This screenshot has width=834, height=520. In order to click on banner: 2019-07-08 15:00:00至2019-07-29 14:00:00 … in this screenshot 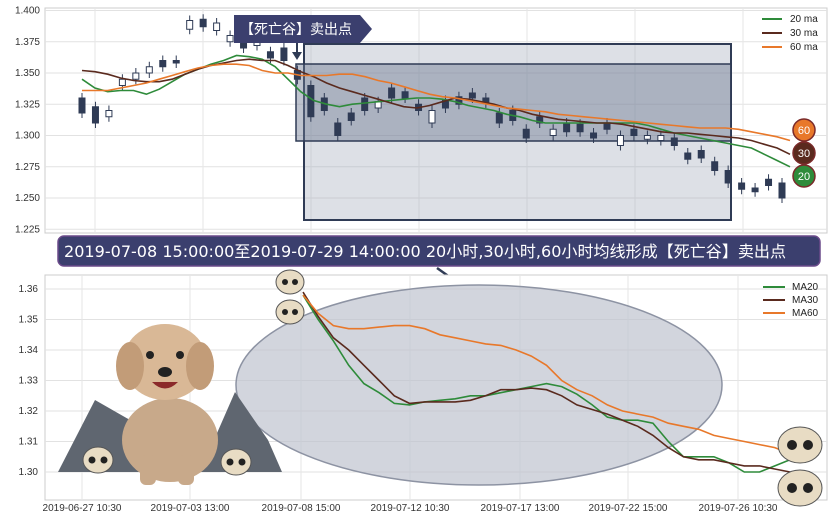, I will do `click(439, 264)`.